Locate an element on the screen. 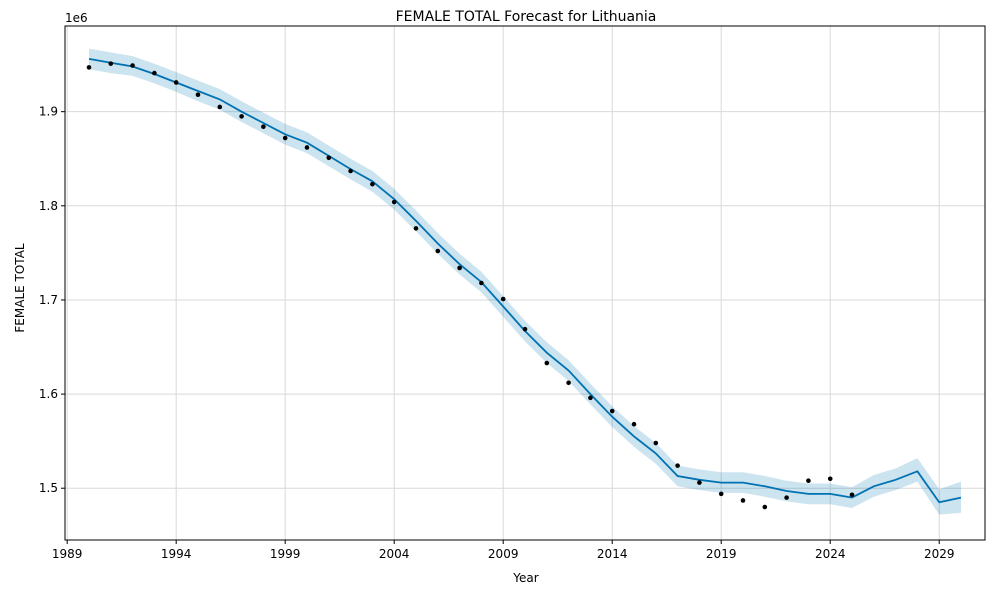 This screenshot has height=604, width=1000. x-axis-ticks: 1989 1994 1999 2004 2009 2014 2019 2024 2029 is located at coordinates (503, 550).